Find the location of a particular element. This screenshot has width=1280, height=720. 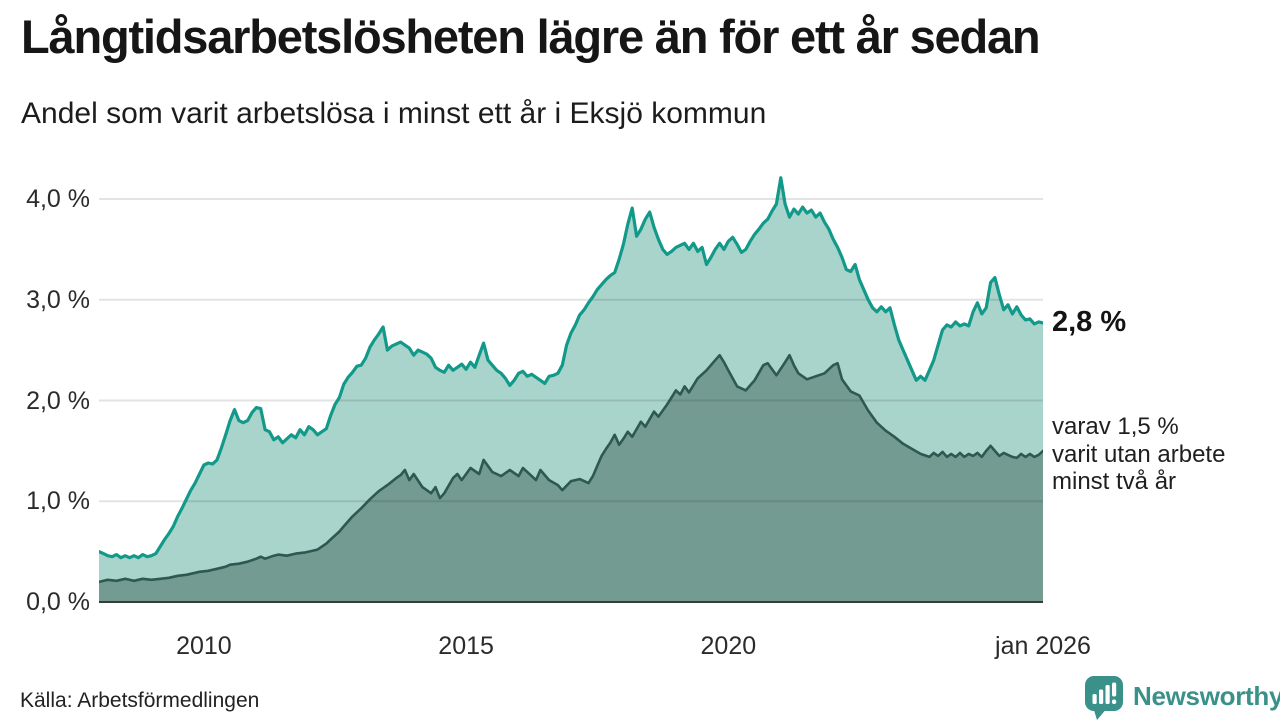

newsworthy-logo-text: Newsworthy is located at coordinates (1206, 696).